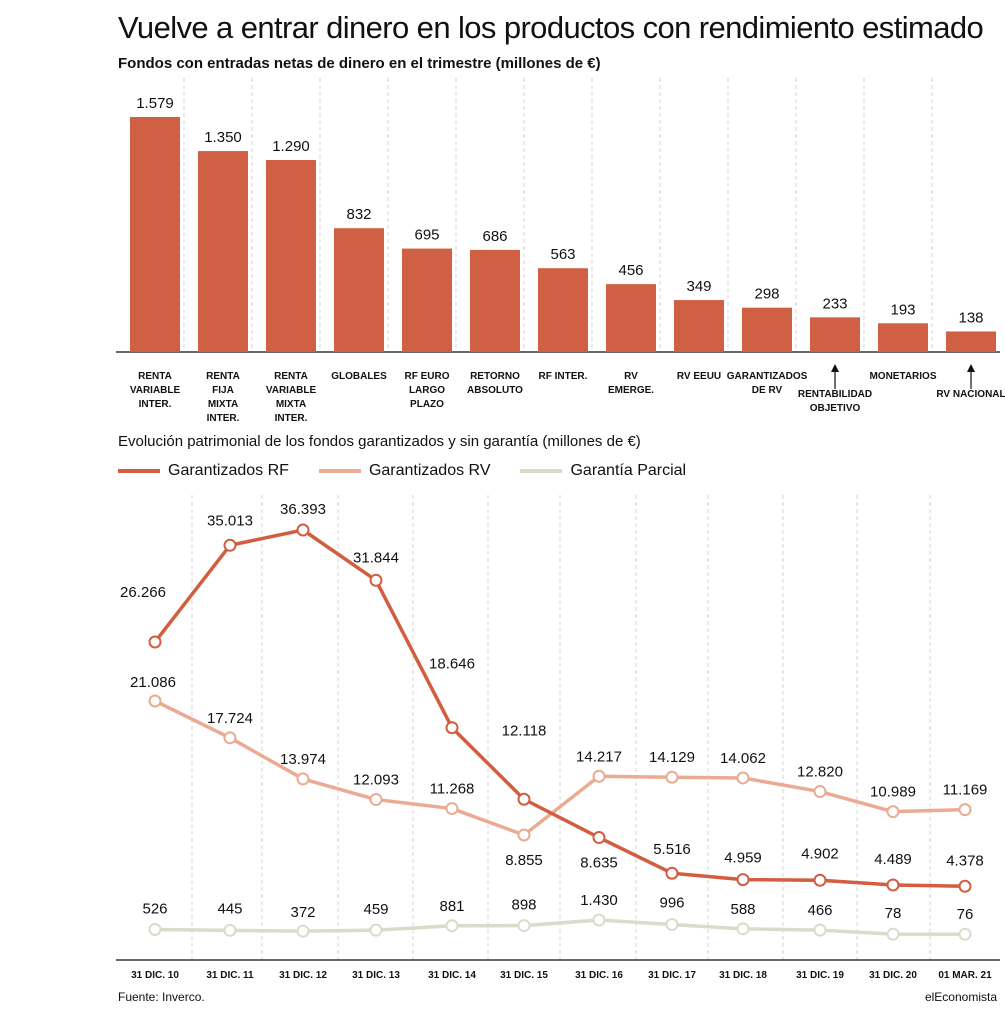 This screenshot has width=1005, height=1010. I want to click on series-value-label: 26.266, so click(143, 592).